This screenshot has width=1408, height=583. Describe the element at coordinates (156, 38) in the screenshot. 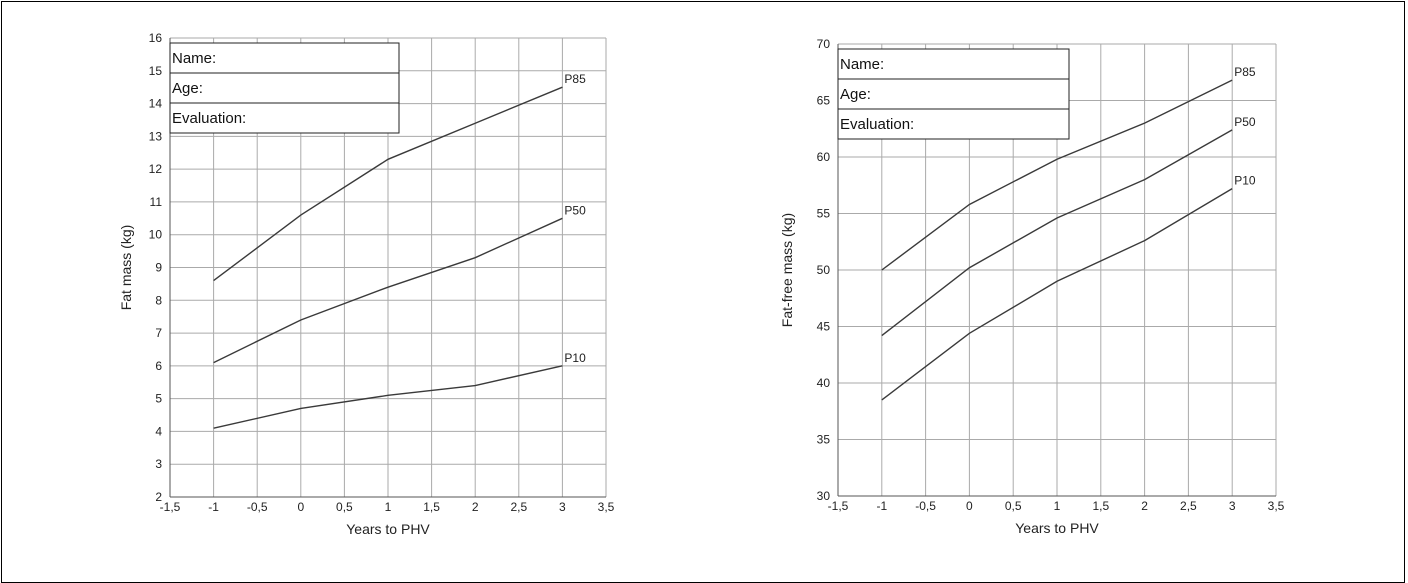

I see `y-tick-label: 16` at that location.